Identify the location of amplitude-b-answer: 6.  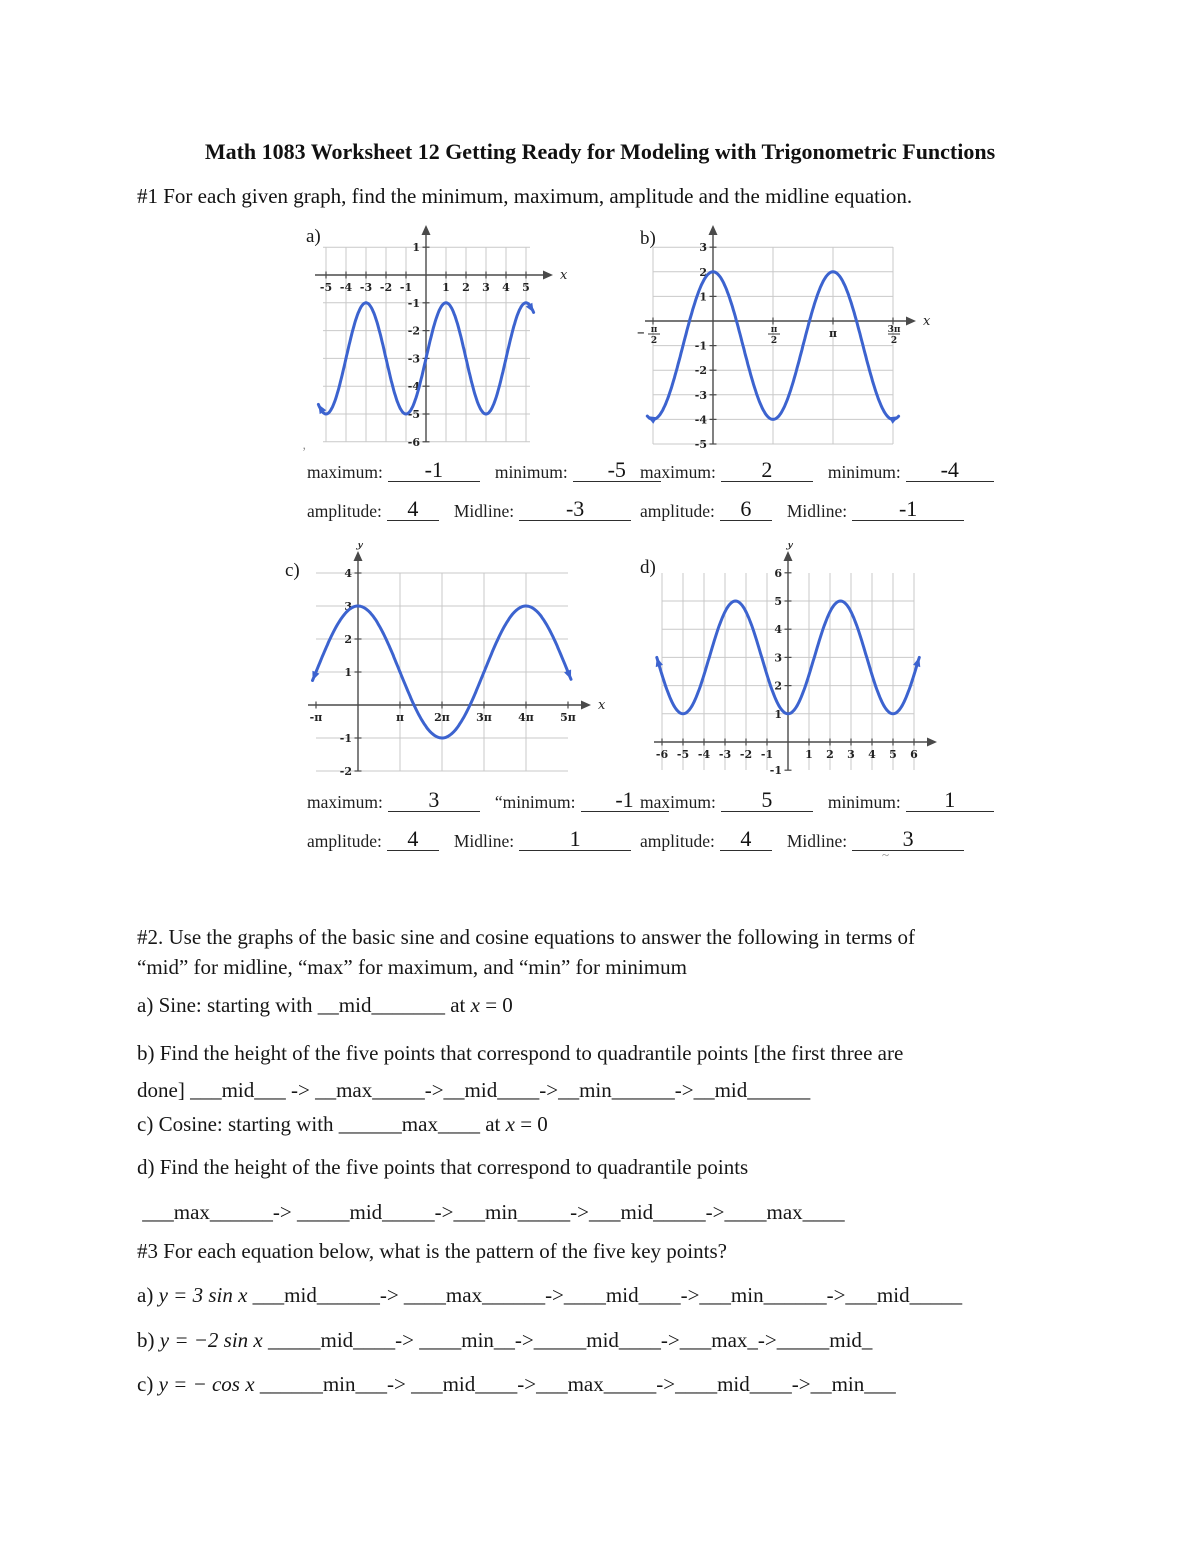
(746, 508).